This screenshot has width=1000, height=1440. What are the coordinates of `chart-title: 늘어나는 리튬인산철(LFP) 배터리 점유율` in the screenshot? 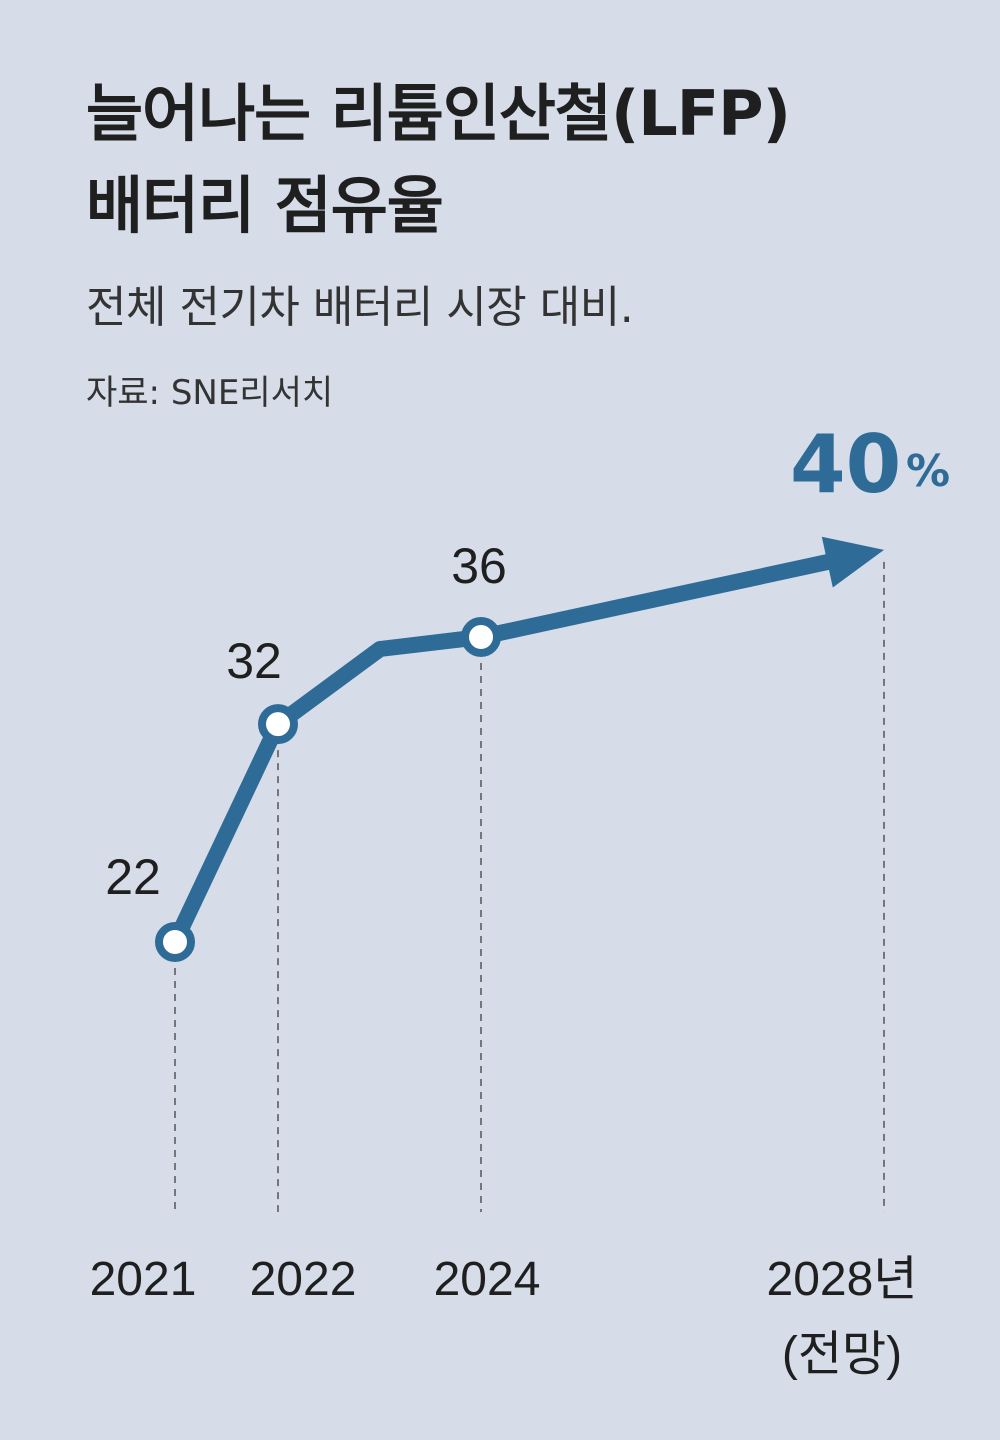 It's located at (526, 160).